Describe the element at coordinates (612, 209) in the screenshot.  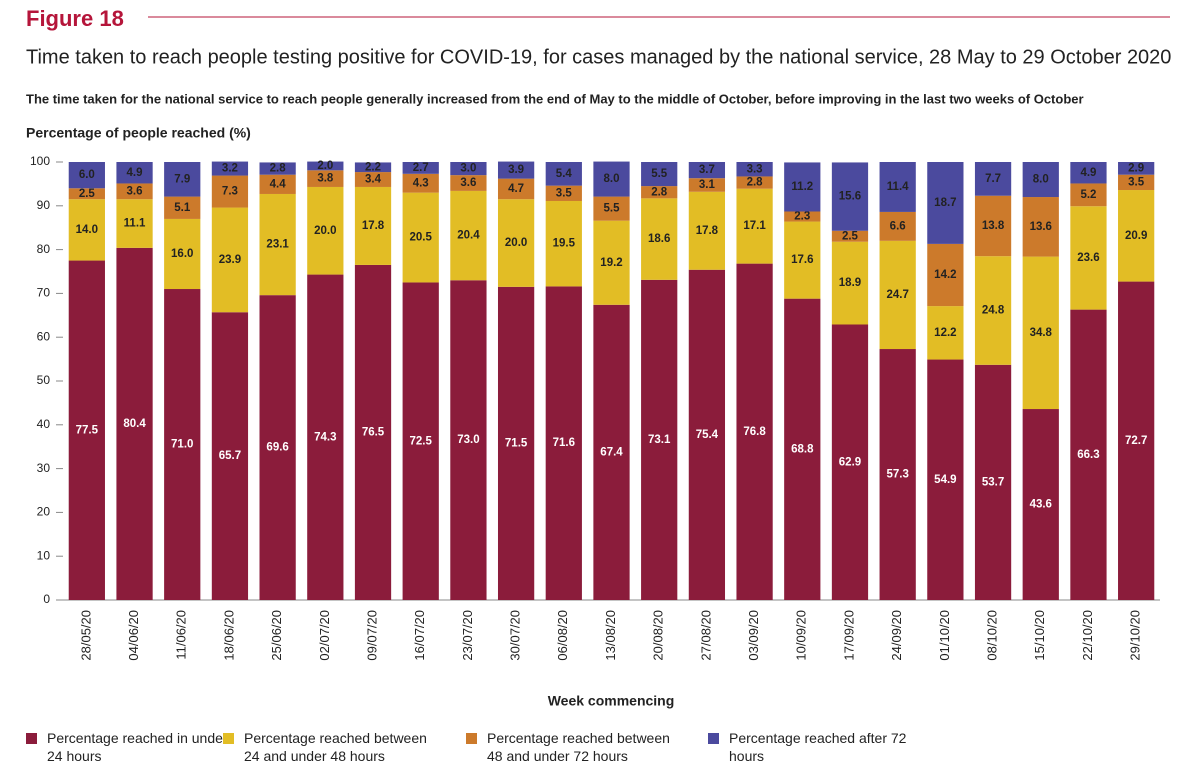
I see `data-label: 5.5` at that location.